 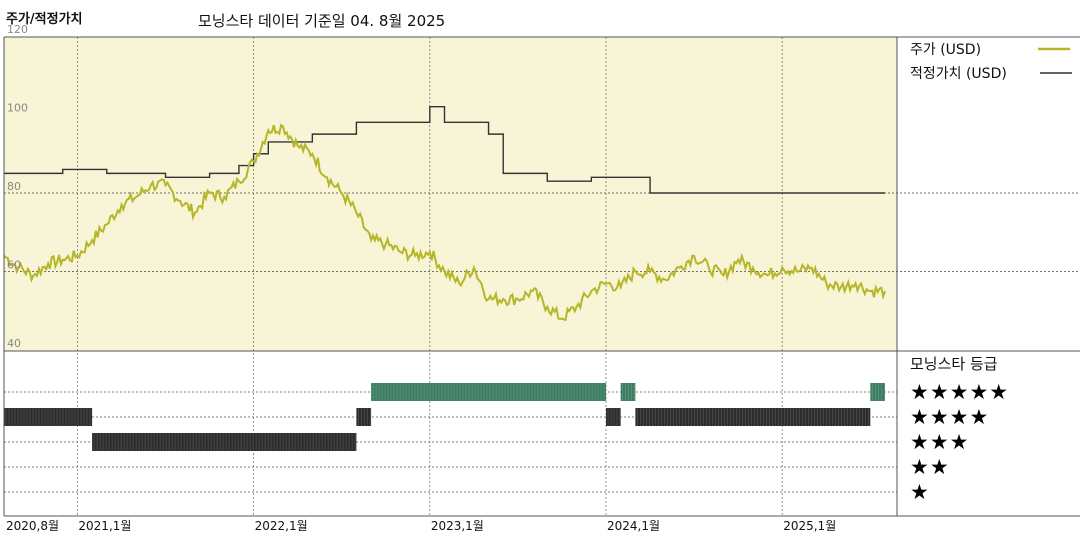 What do you see at coordinates (954, 364) in the screenshot?
I see `rating-legend-title: 모닝스타 등급` at bounding box center [954, 364].